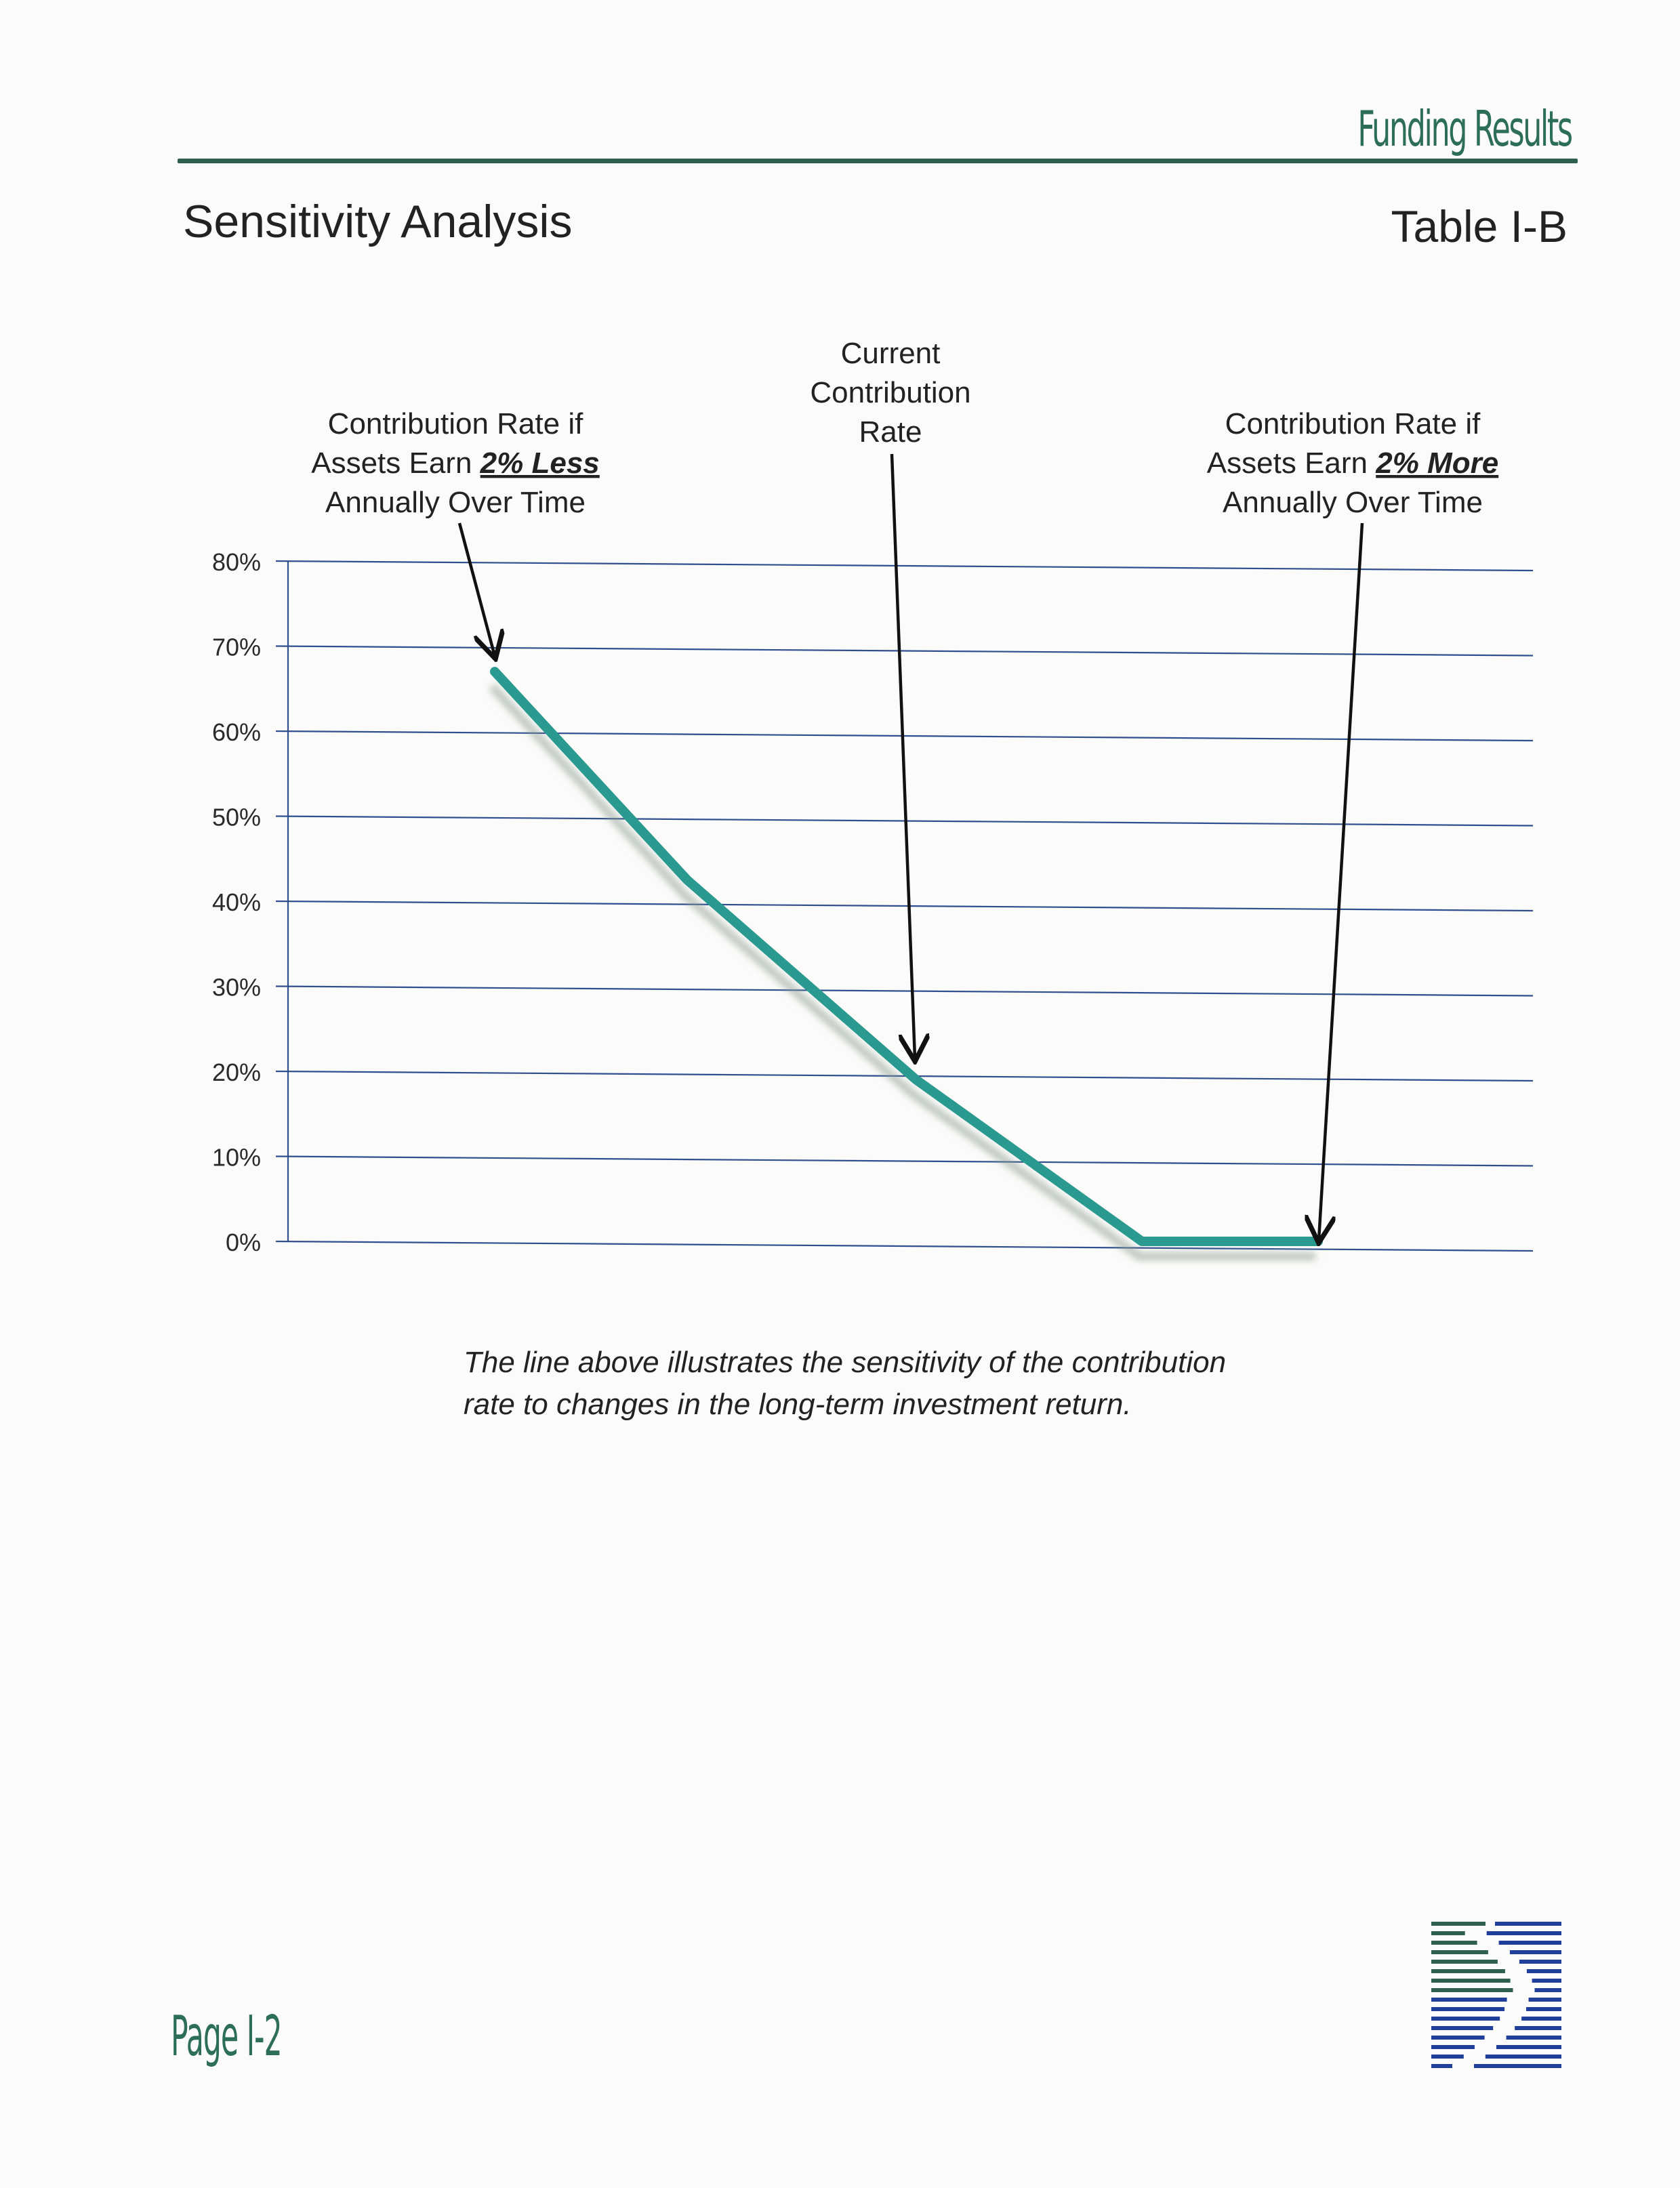 This screenshot has width=1680, height=2188. Describe the element at coordinates (237, 562) in the screenshot. I see `y-tick-label: 80%` at that location.